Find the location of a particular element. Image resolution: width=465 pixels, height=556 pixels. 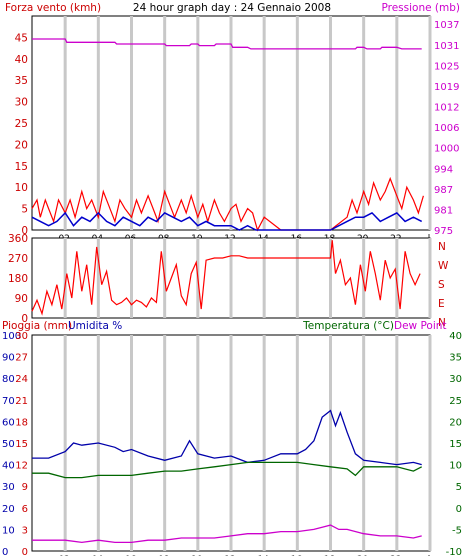

y-tick-left: 35 is located at coordinates (21, 81).